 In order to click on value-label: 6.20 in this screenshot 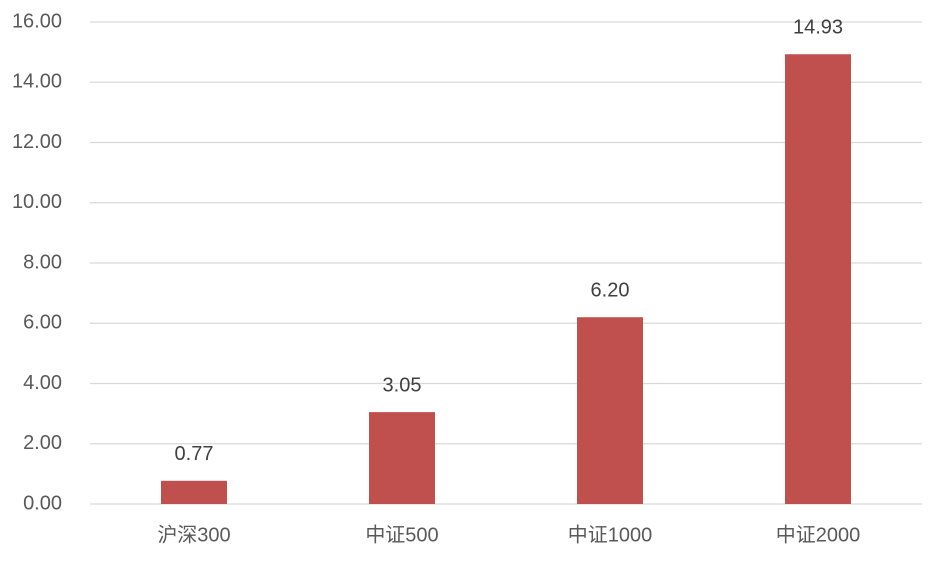, I will do `click(610, 291)`.